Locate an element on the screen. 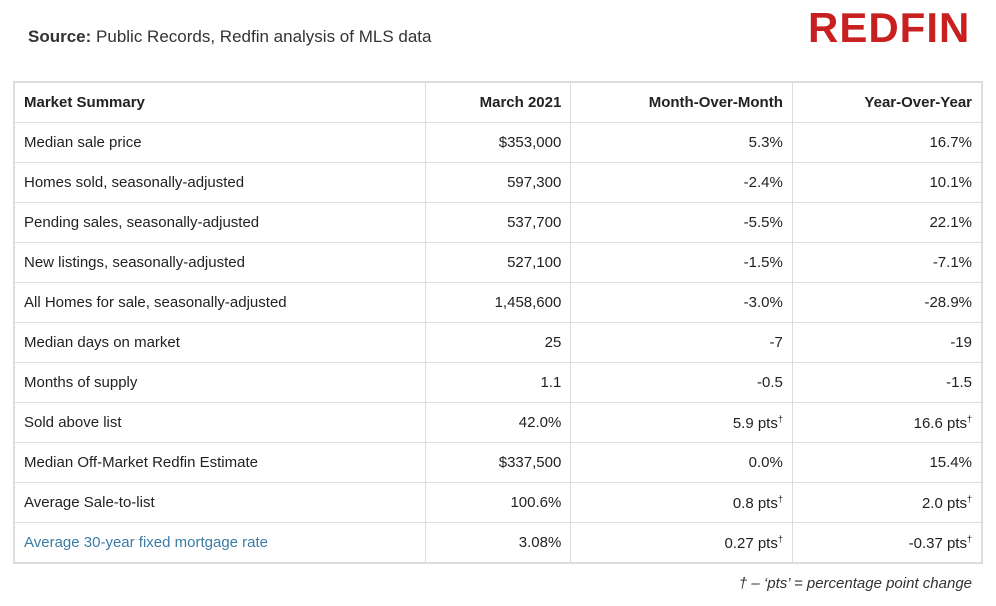  logo: REDFIN is located at coordinates (889, 27).